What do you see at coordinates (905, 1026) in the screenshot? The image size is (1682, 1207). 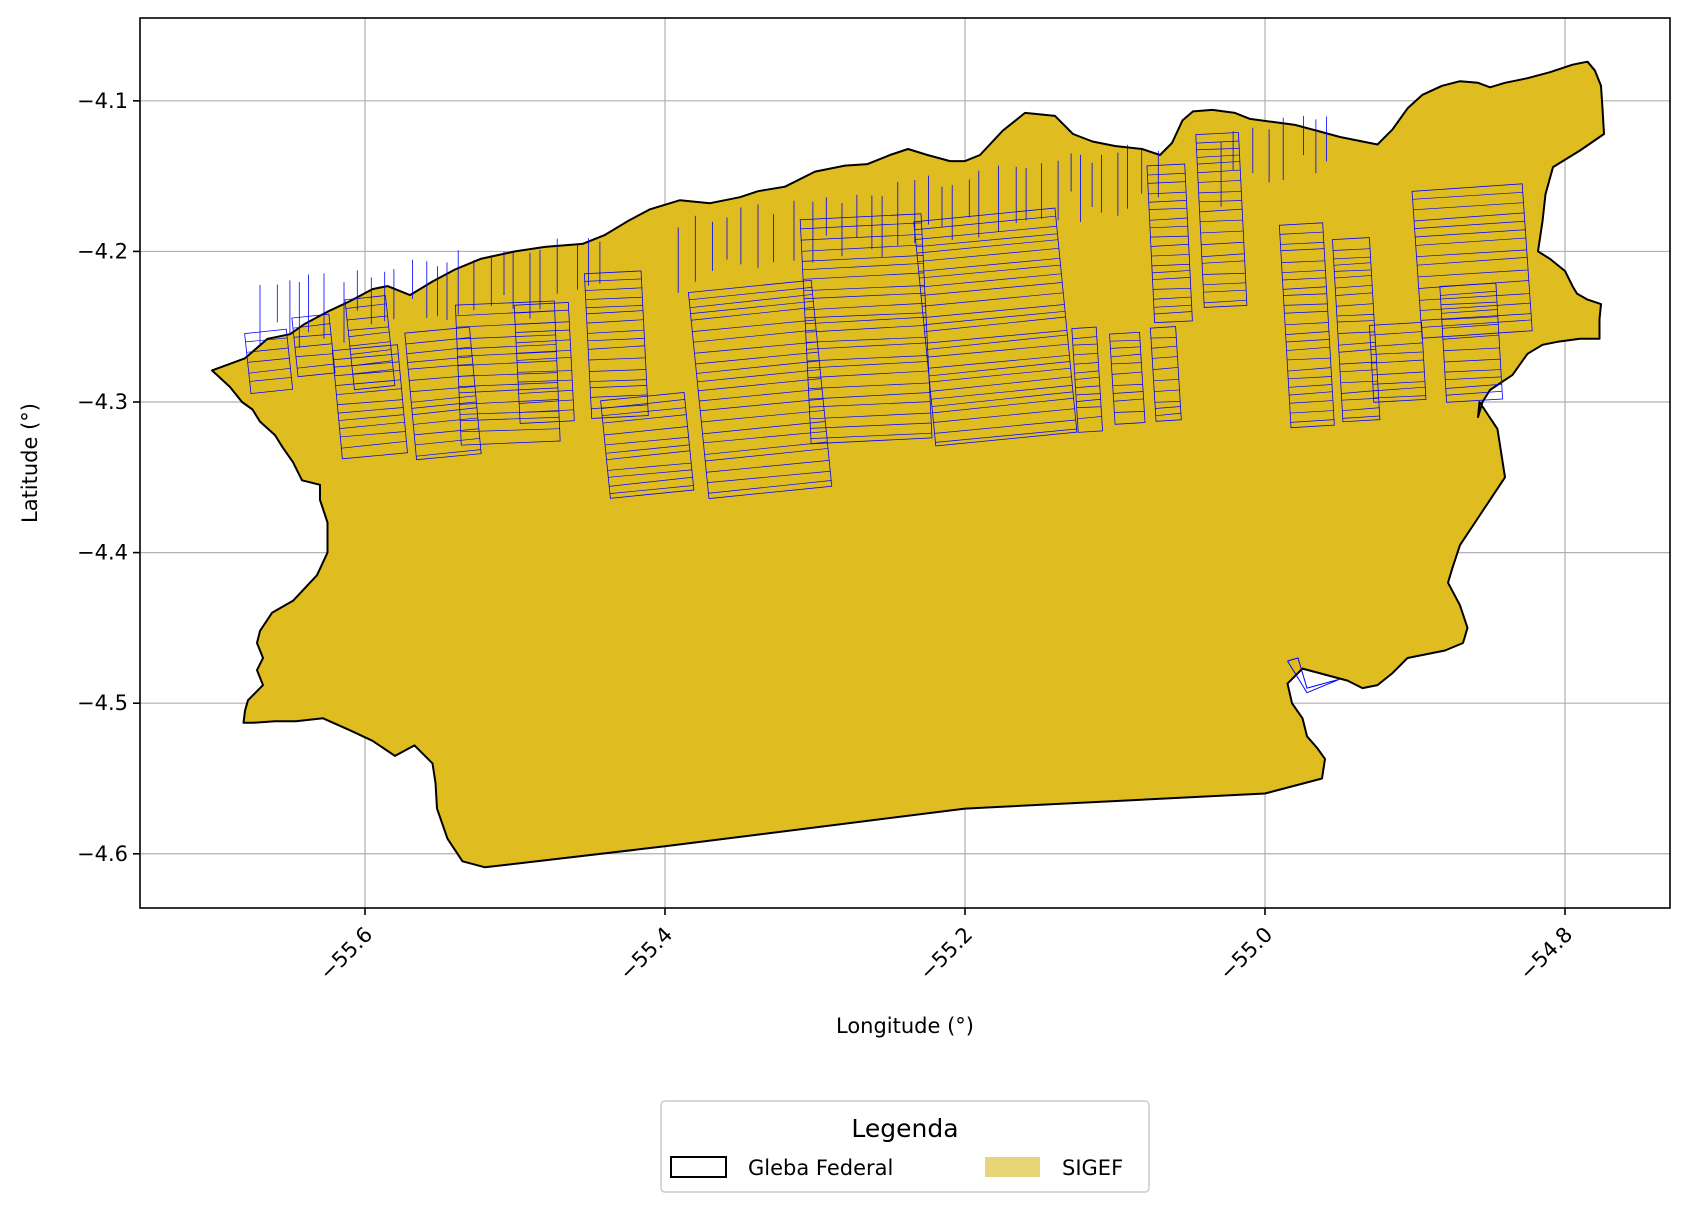 I see `x-axis-label: Longitude (°)` at bounding box center [905, 1026].